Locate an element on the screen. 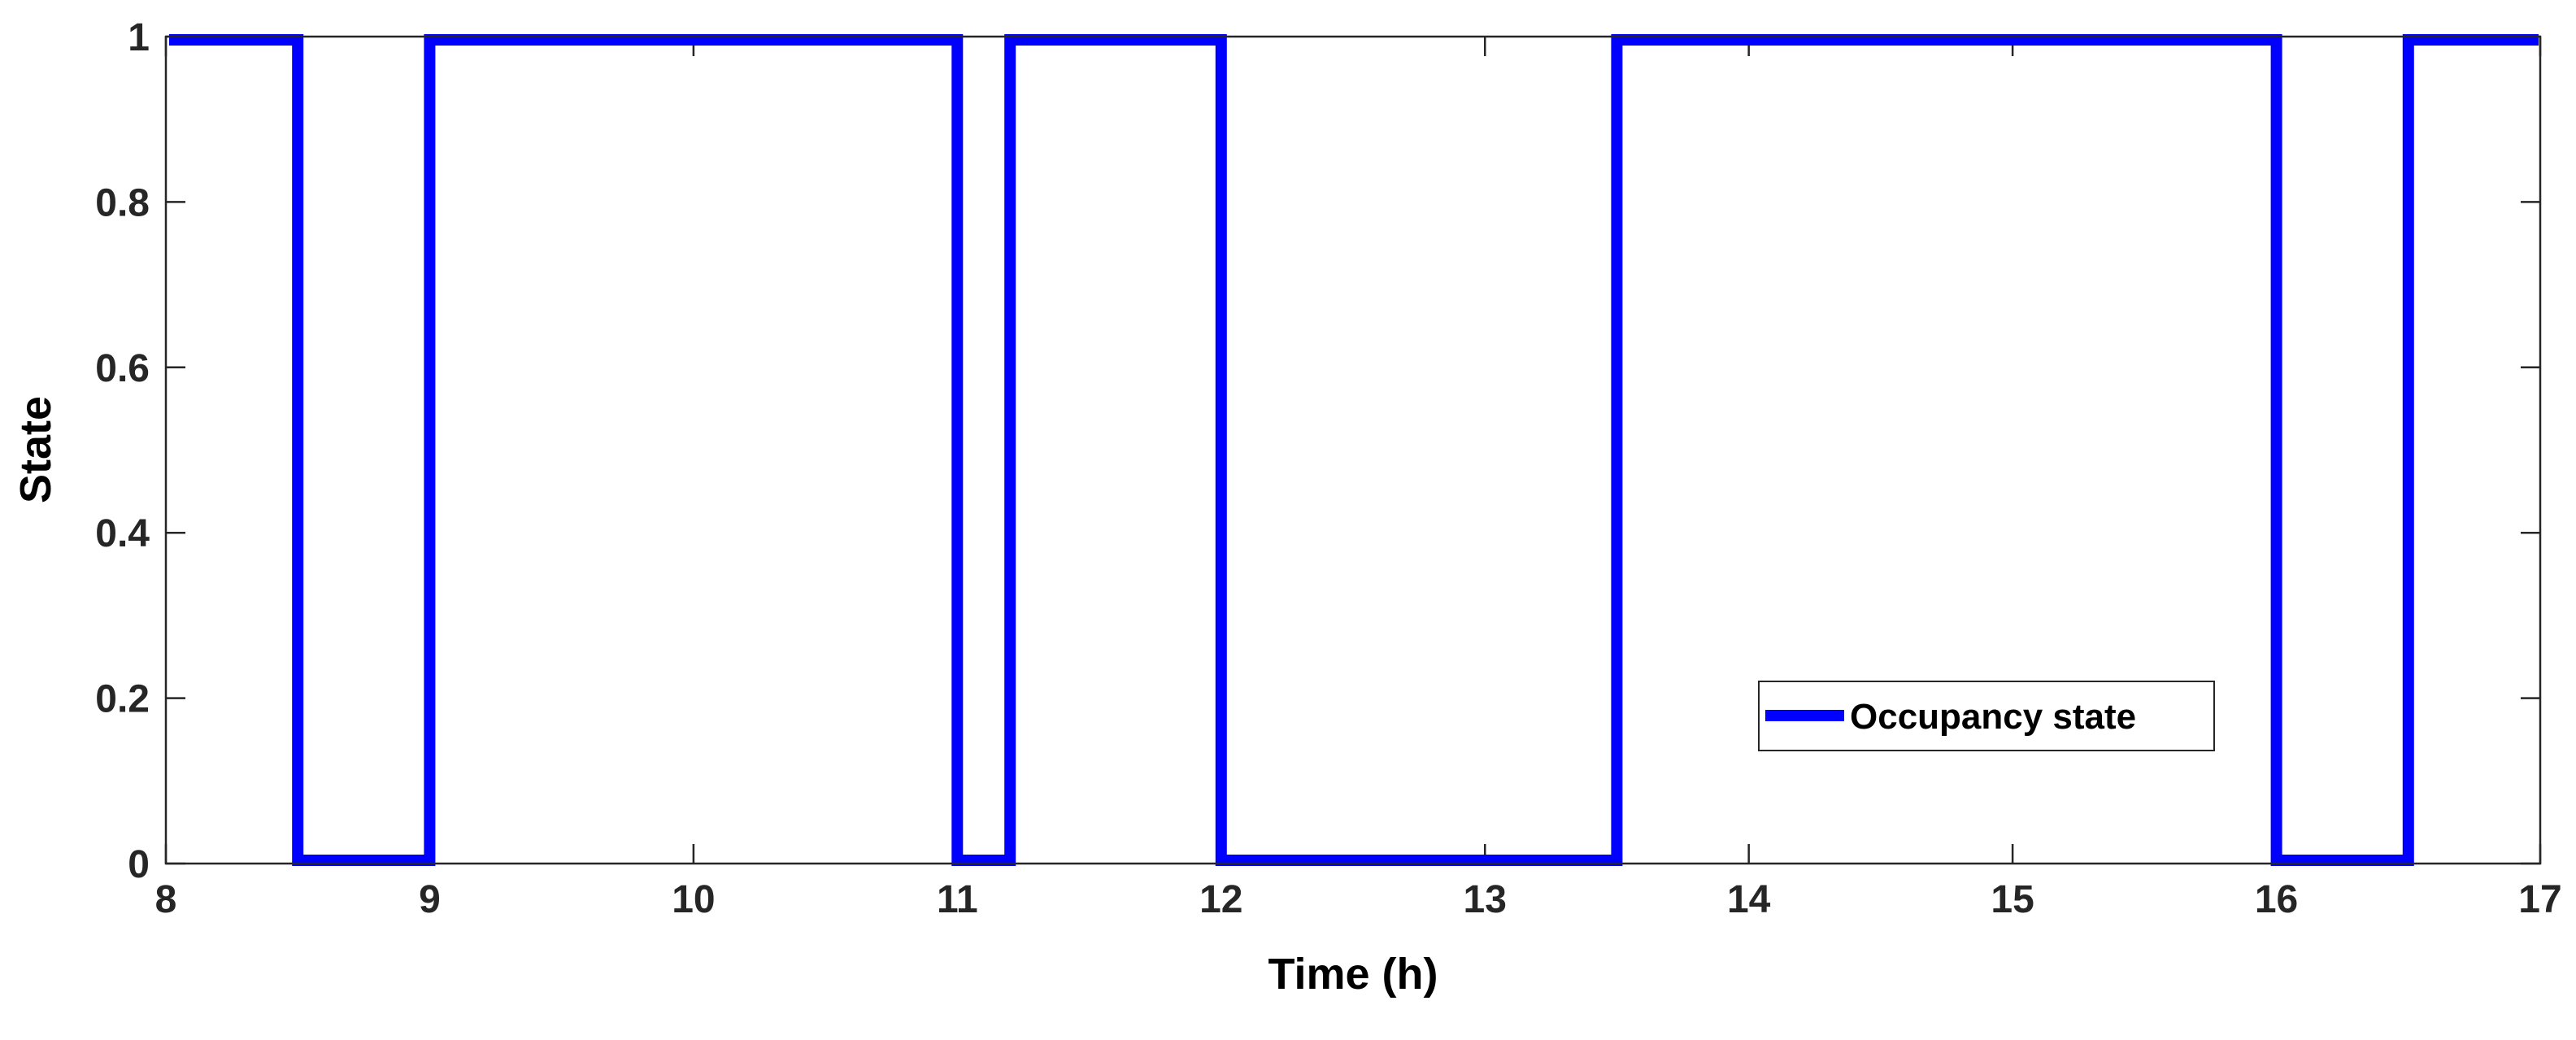 Image resolution: width=2576 pixels, height=1040 pixels. x-tick-label: 15 is located at coordinates (2012, 899).